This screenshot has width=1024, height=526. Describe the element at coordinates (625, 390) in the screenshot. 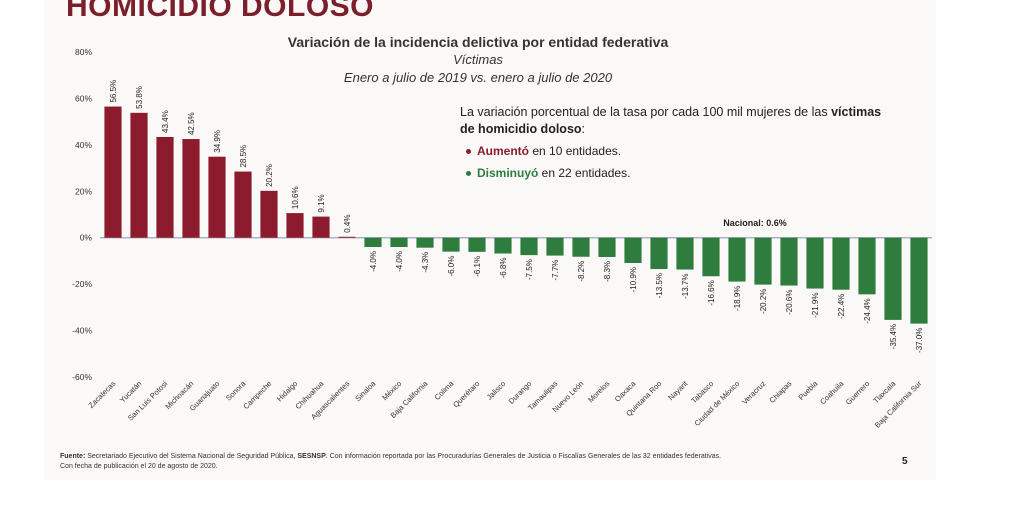

I see `category-label: Oaxaca` at that location.